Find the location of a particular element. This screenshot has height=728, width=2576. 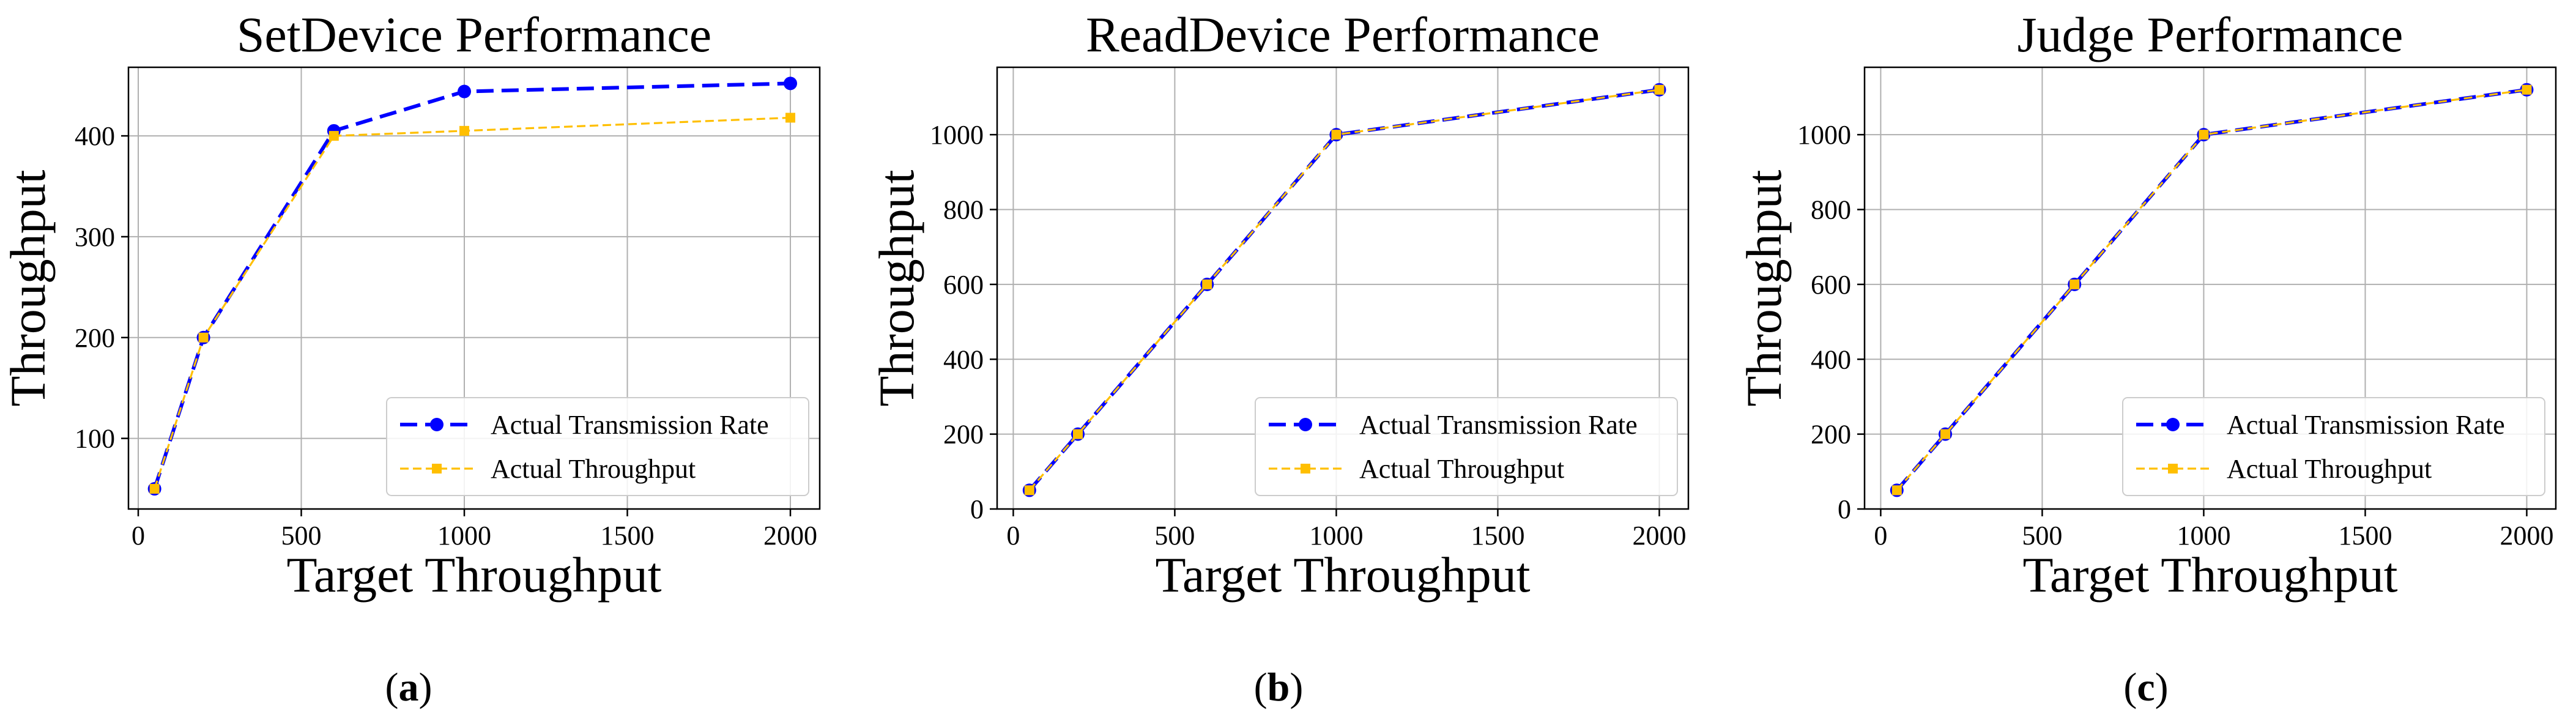

panel-label: (c) is located at coordinates (2145, 687).